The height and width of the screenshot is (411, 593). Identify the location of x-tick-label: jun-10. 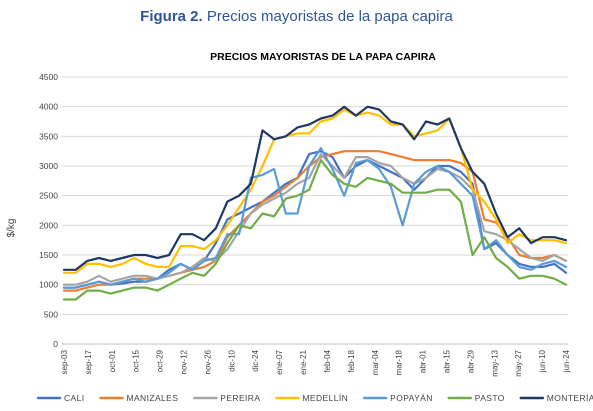
(542, 361).